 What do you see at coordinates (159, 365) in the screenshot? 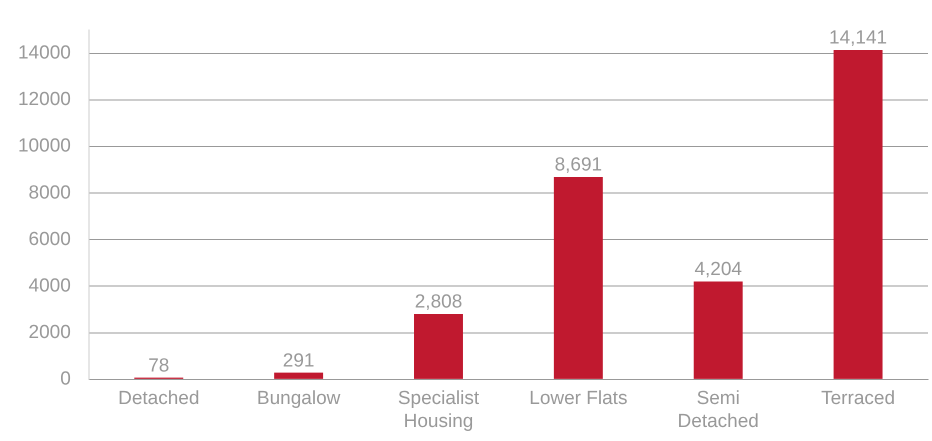
I see `data-label: 78` at bounding box center [159, 365].